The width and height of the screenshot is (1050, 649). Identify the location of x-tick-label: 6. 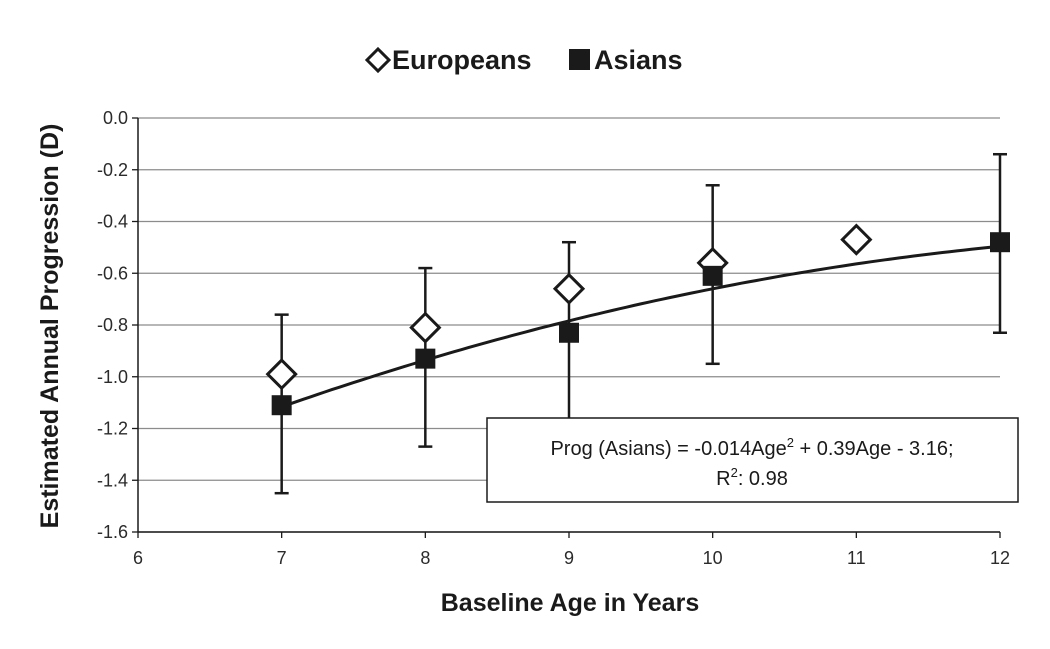
(138, 558).